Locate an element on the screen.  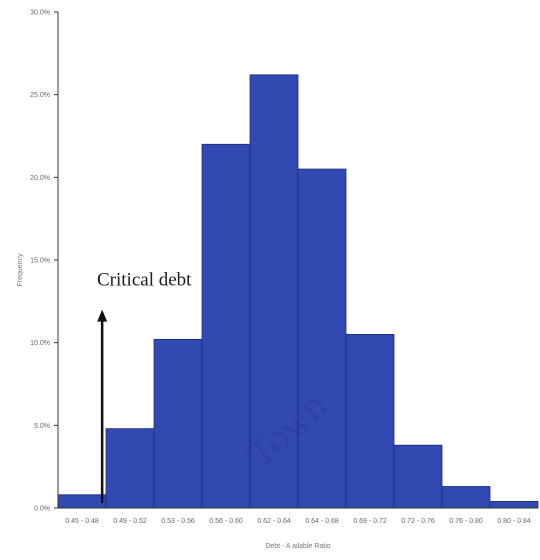
x-tick-label-8: 0.76 - 0.80 is located at coordinates (466, 521).